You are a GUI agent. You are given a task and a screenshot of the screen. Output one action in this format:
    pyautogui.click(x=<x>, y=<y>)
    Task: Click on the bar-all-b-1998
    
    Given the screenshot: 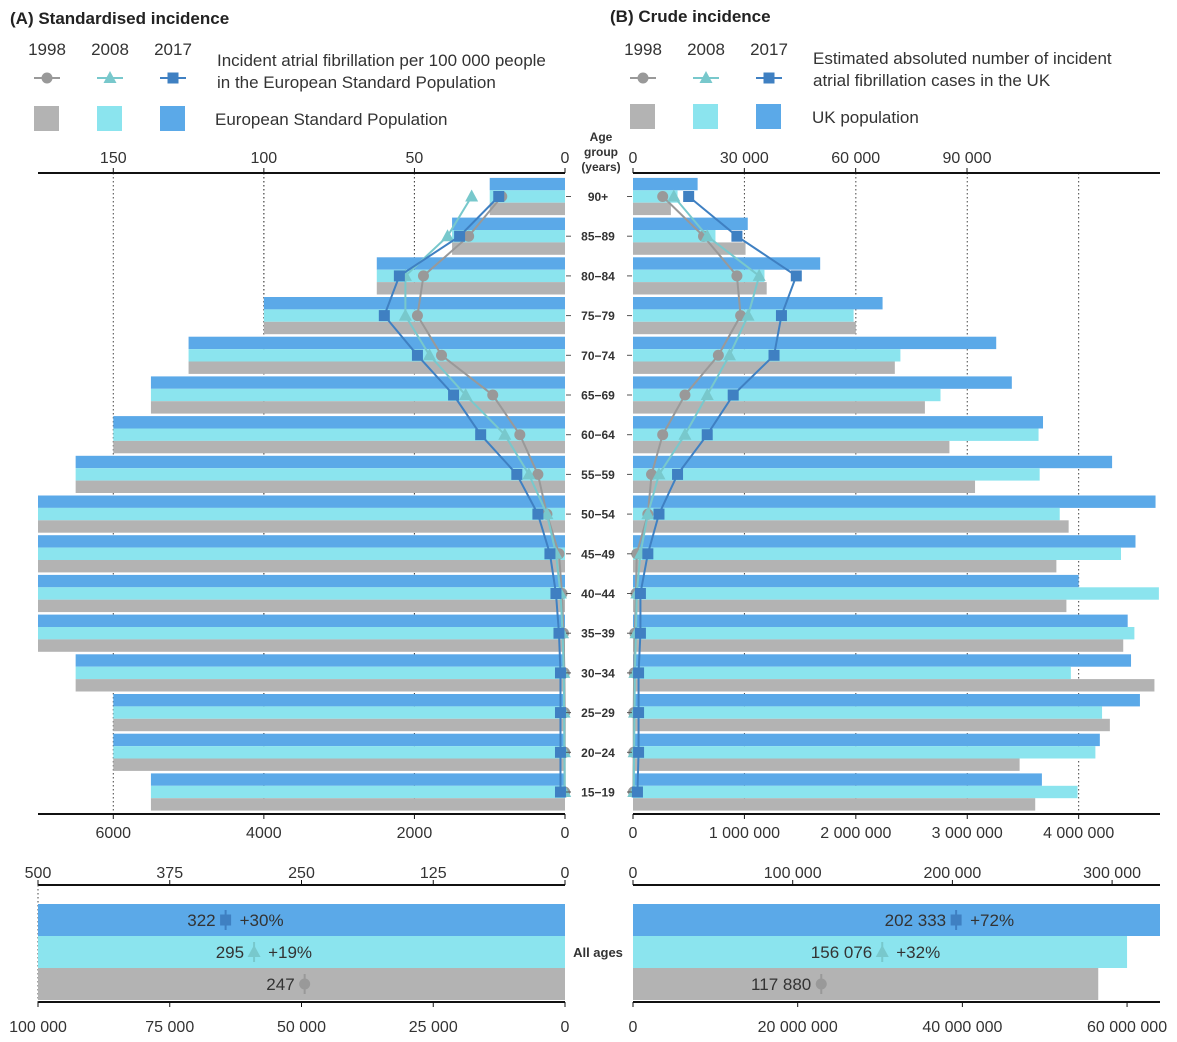 What is the action you would take?
    pyautogui.click(x=866, y=984)
    